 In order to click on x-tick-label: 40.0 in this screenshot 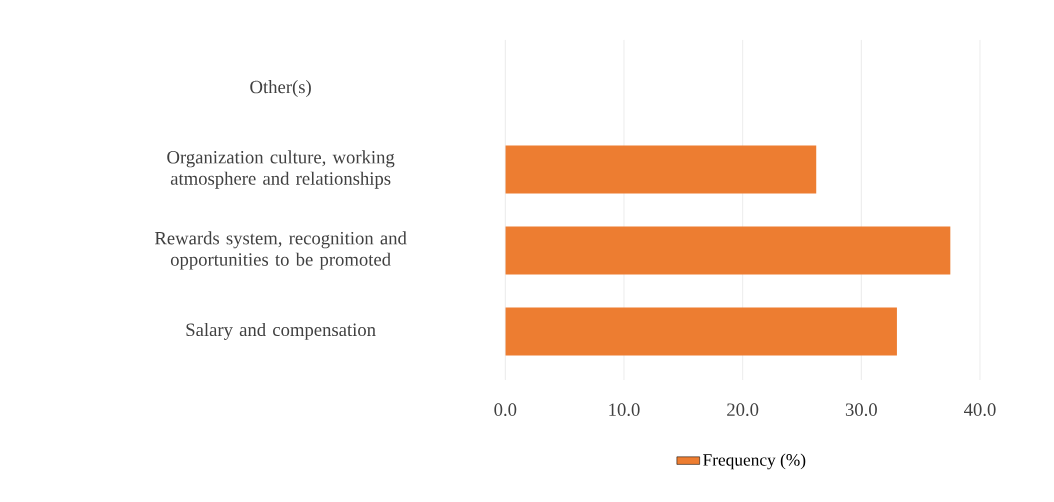, I will do `click(980, 410)`.